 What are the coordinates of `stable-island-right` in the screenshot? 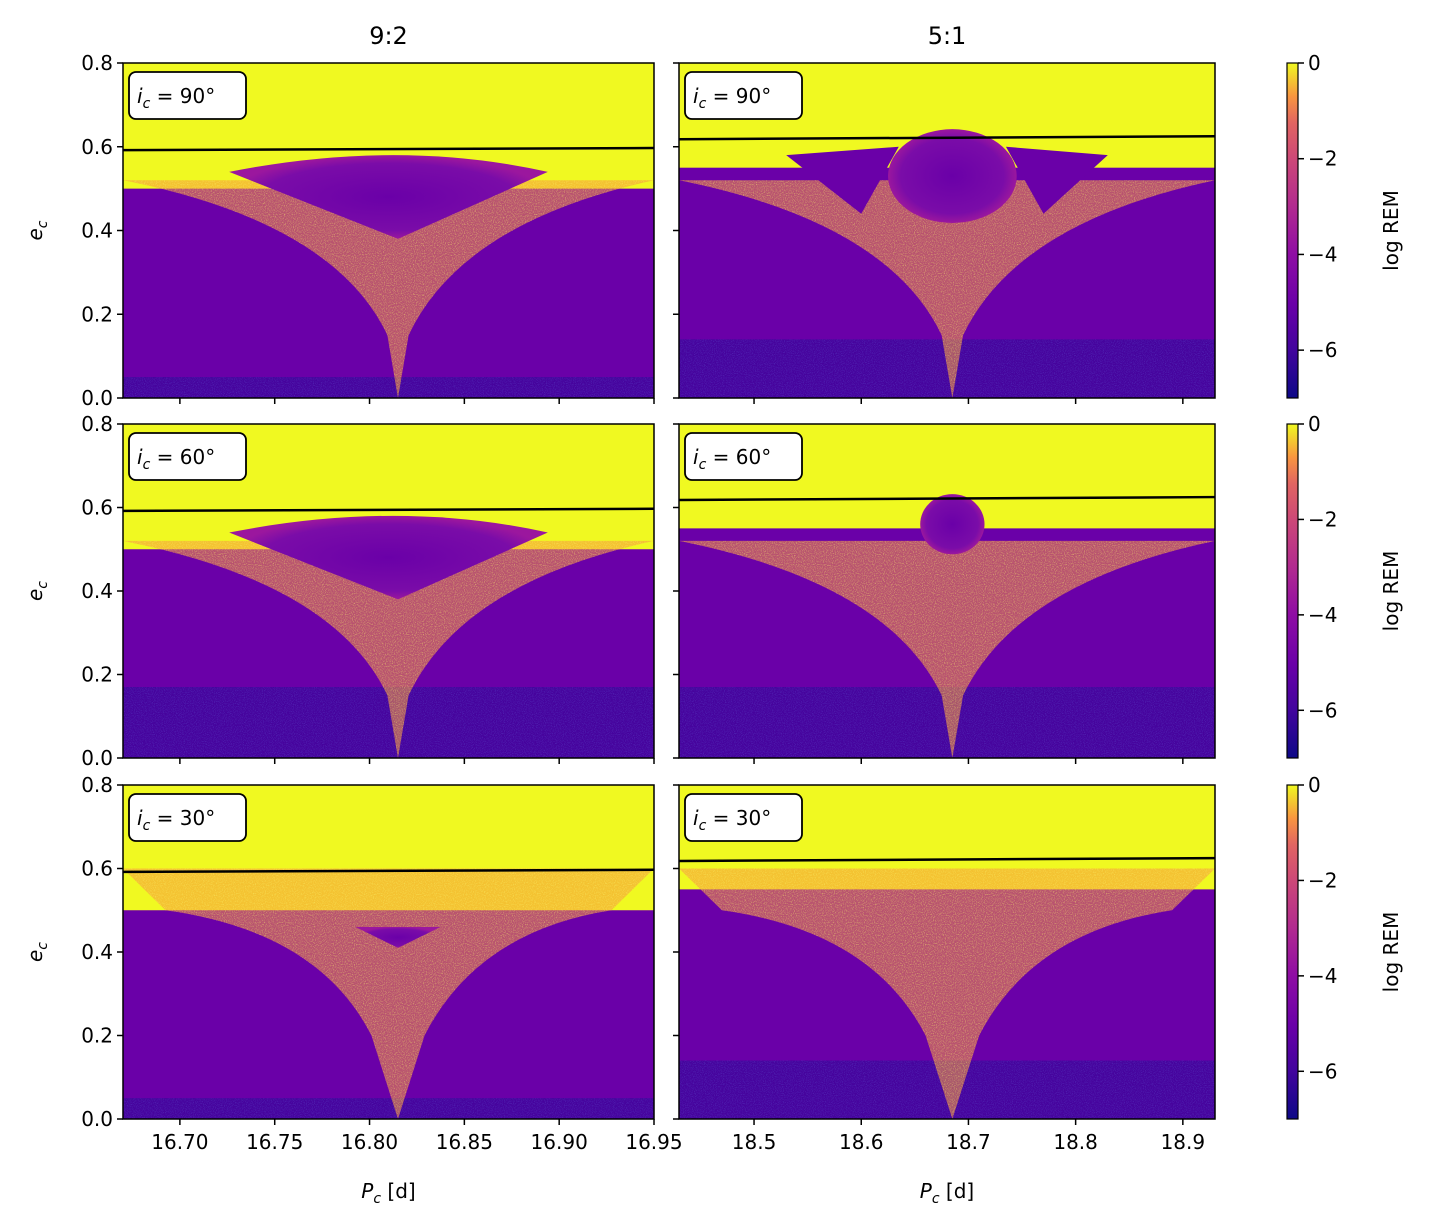 It's located at (1056, 180).